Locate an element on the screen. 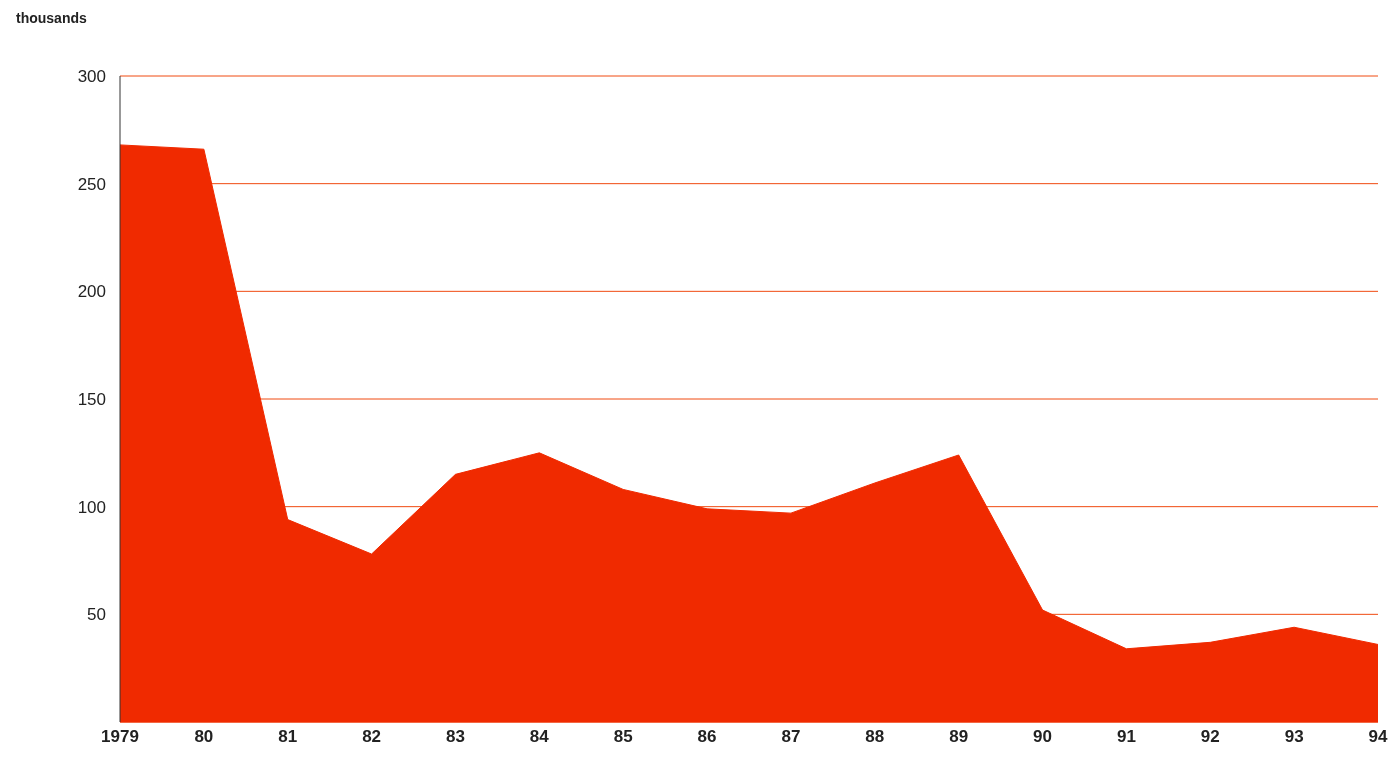  x-tick-label: 1979 is located at coordinates (120, 737).